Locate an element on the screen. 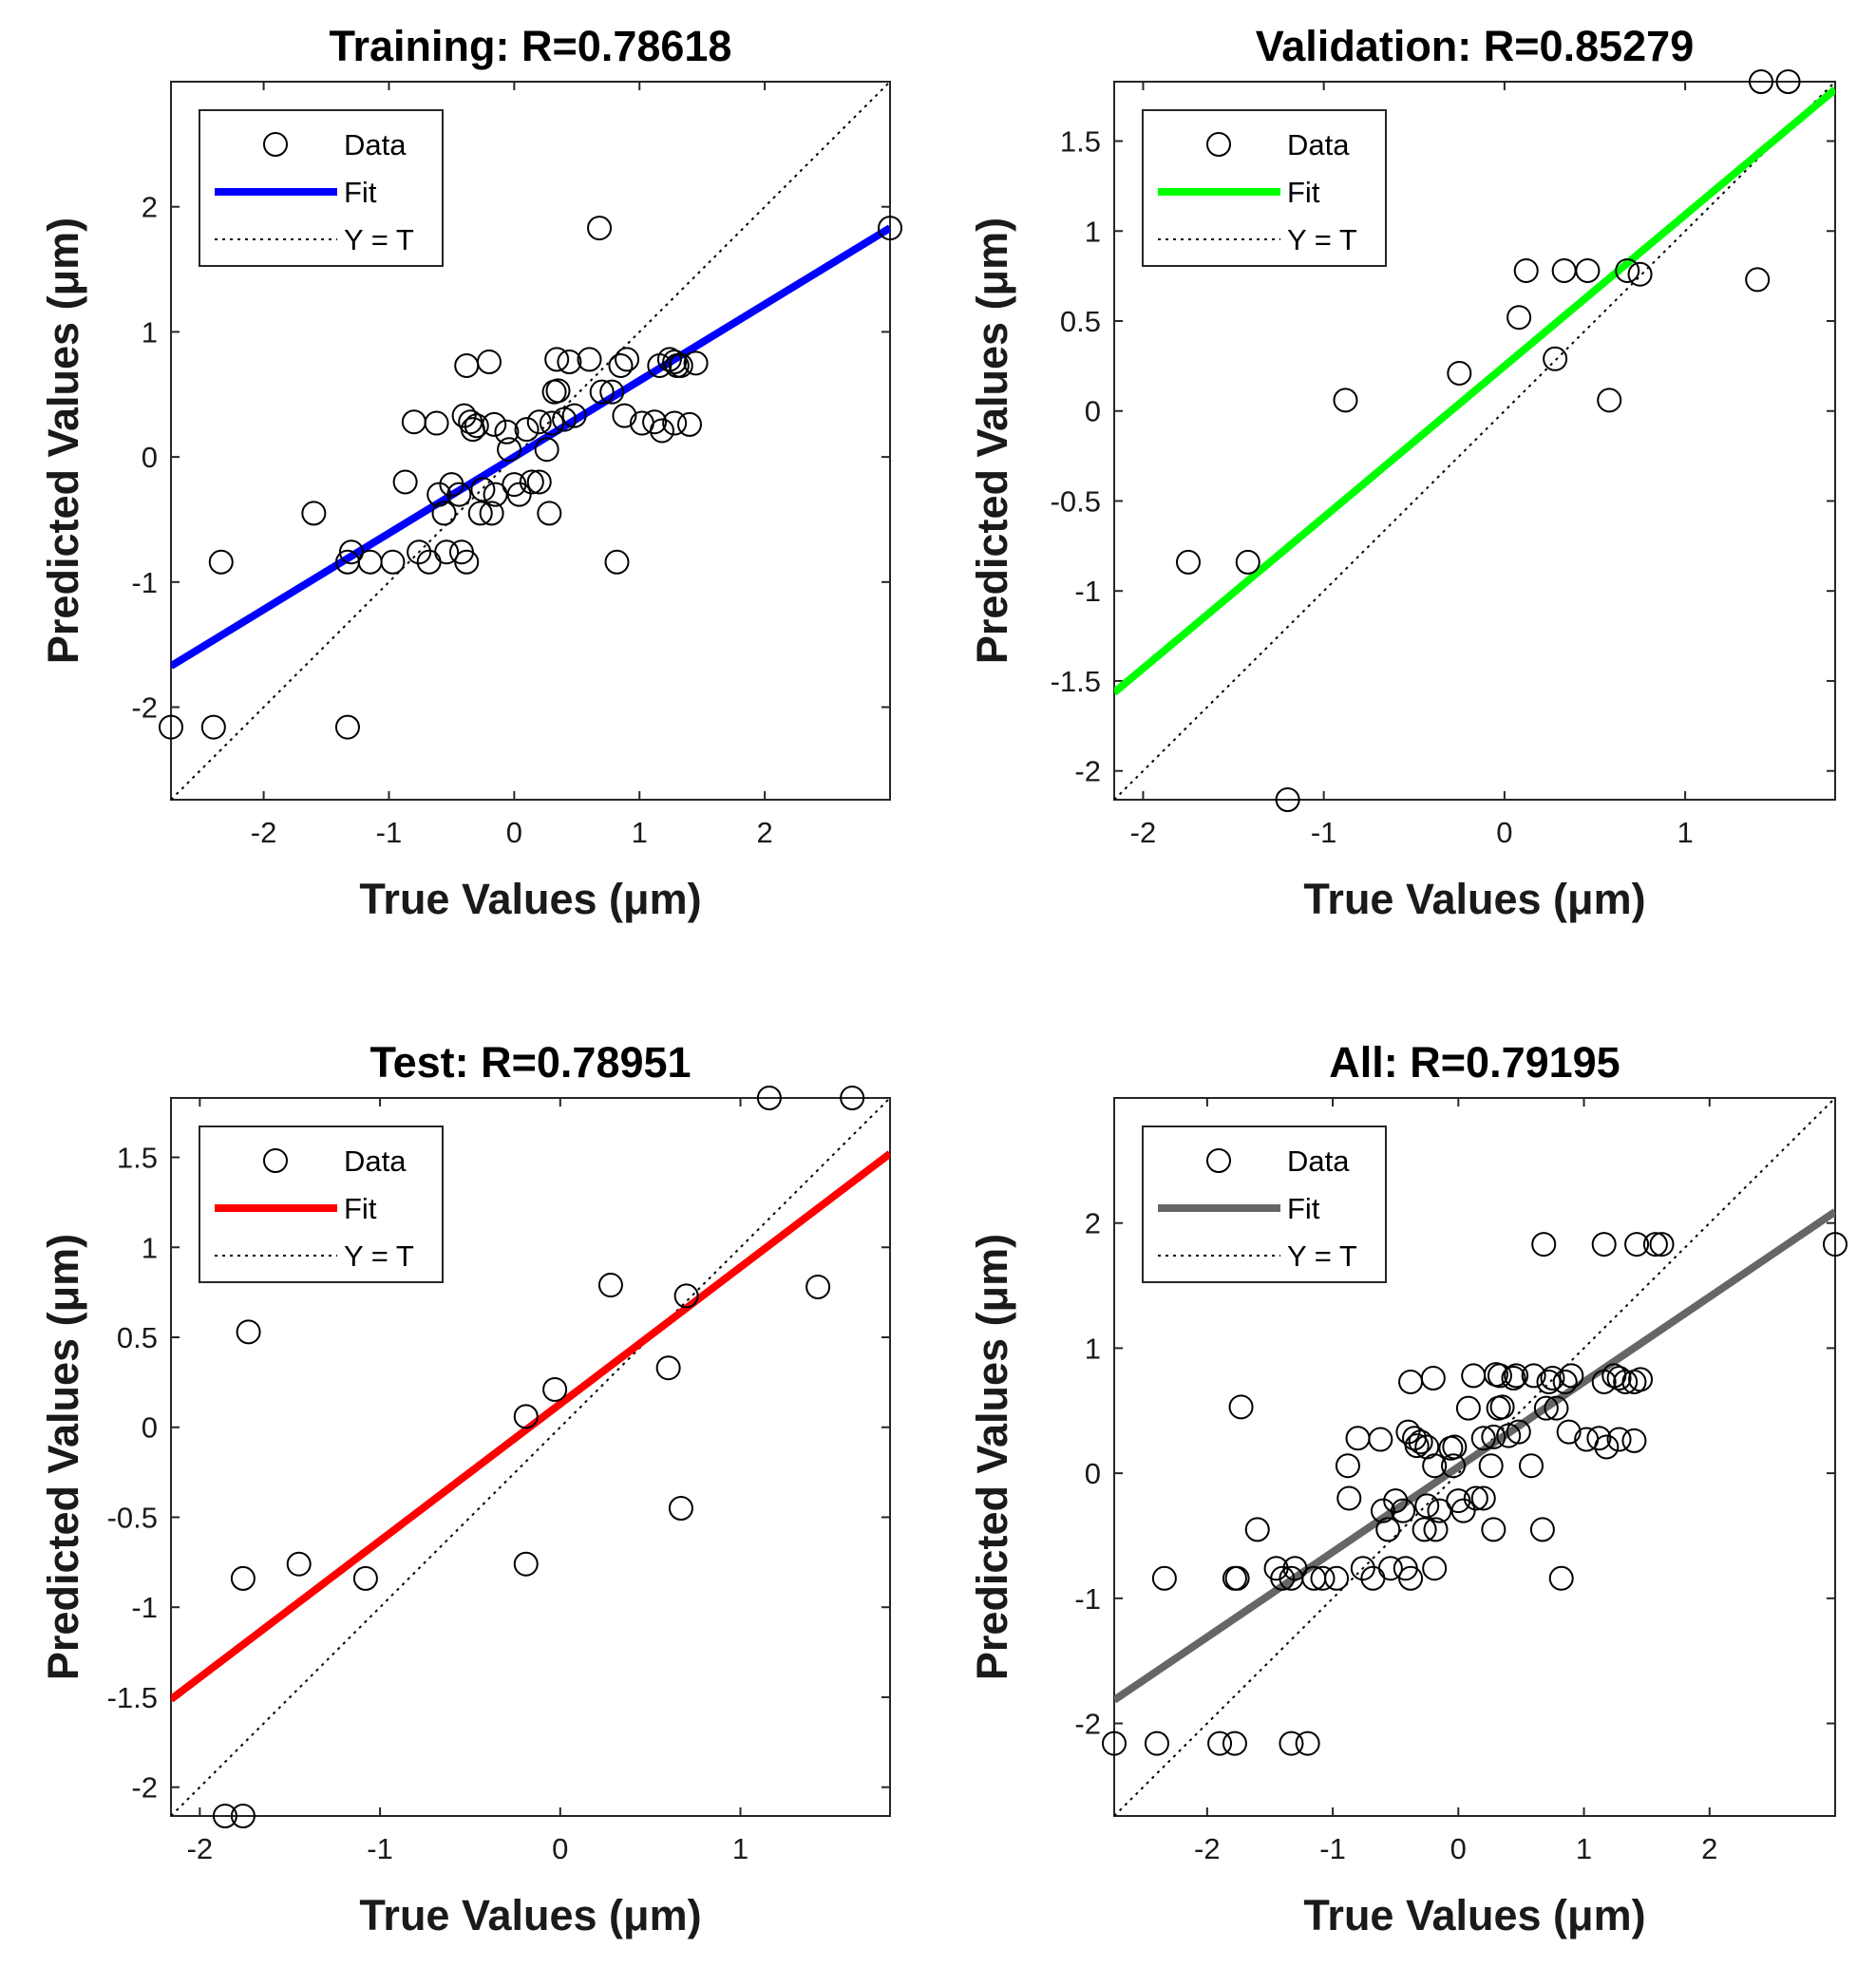 The width and height of the screenshot is (1876, 1967). fit-line is located at coordinates (531, 447).